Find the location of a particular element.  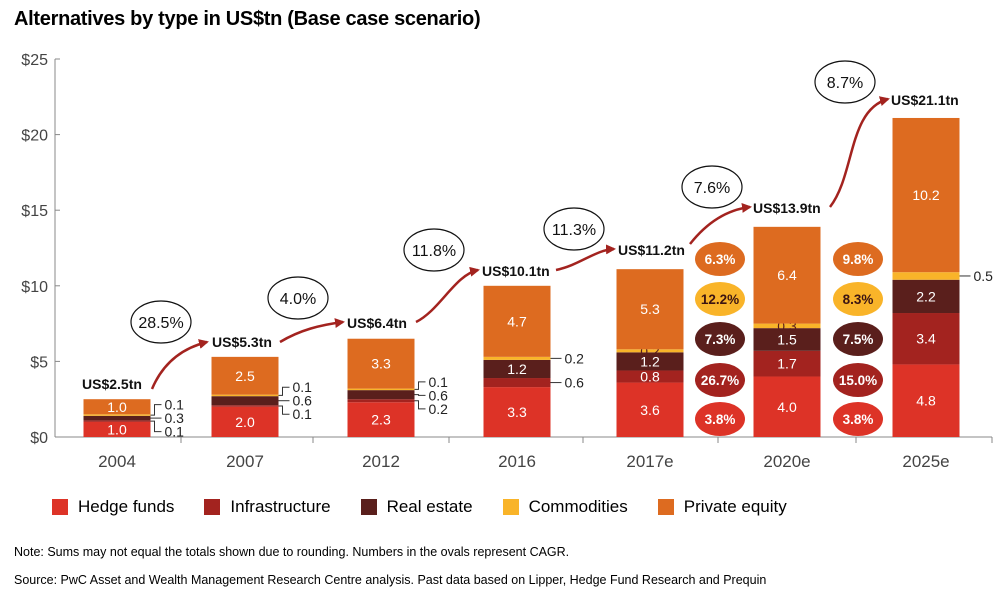

bar-2025e-private-equity is located at coordinates (926, 195).